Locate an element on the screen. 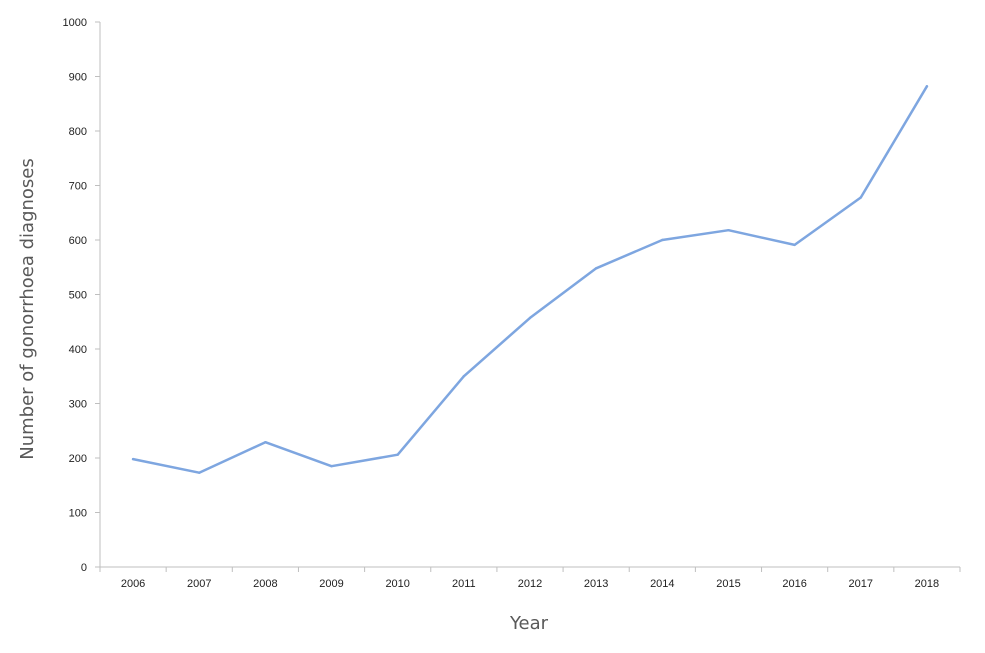 This screenshot has width=985, height=653. y-tick-label: 600 is located at coordinates (78, 241).